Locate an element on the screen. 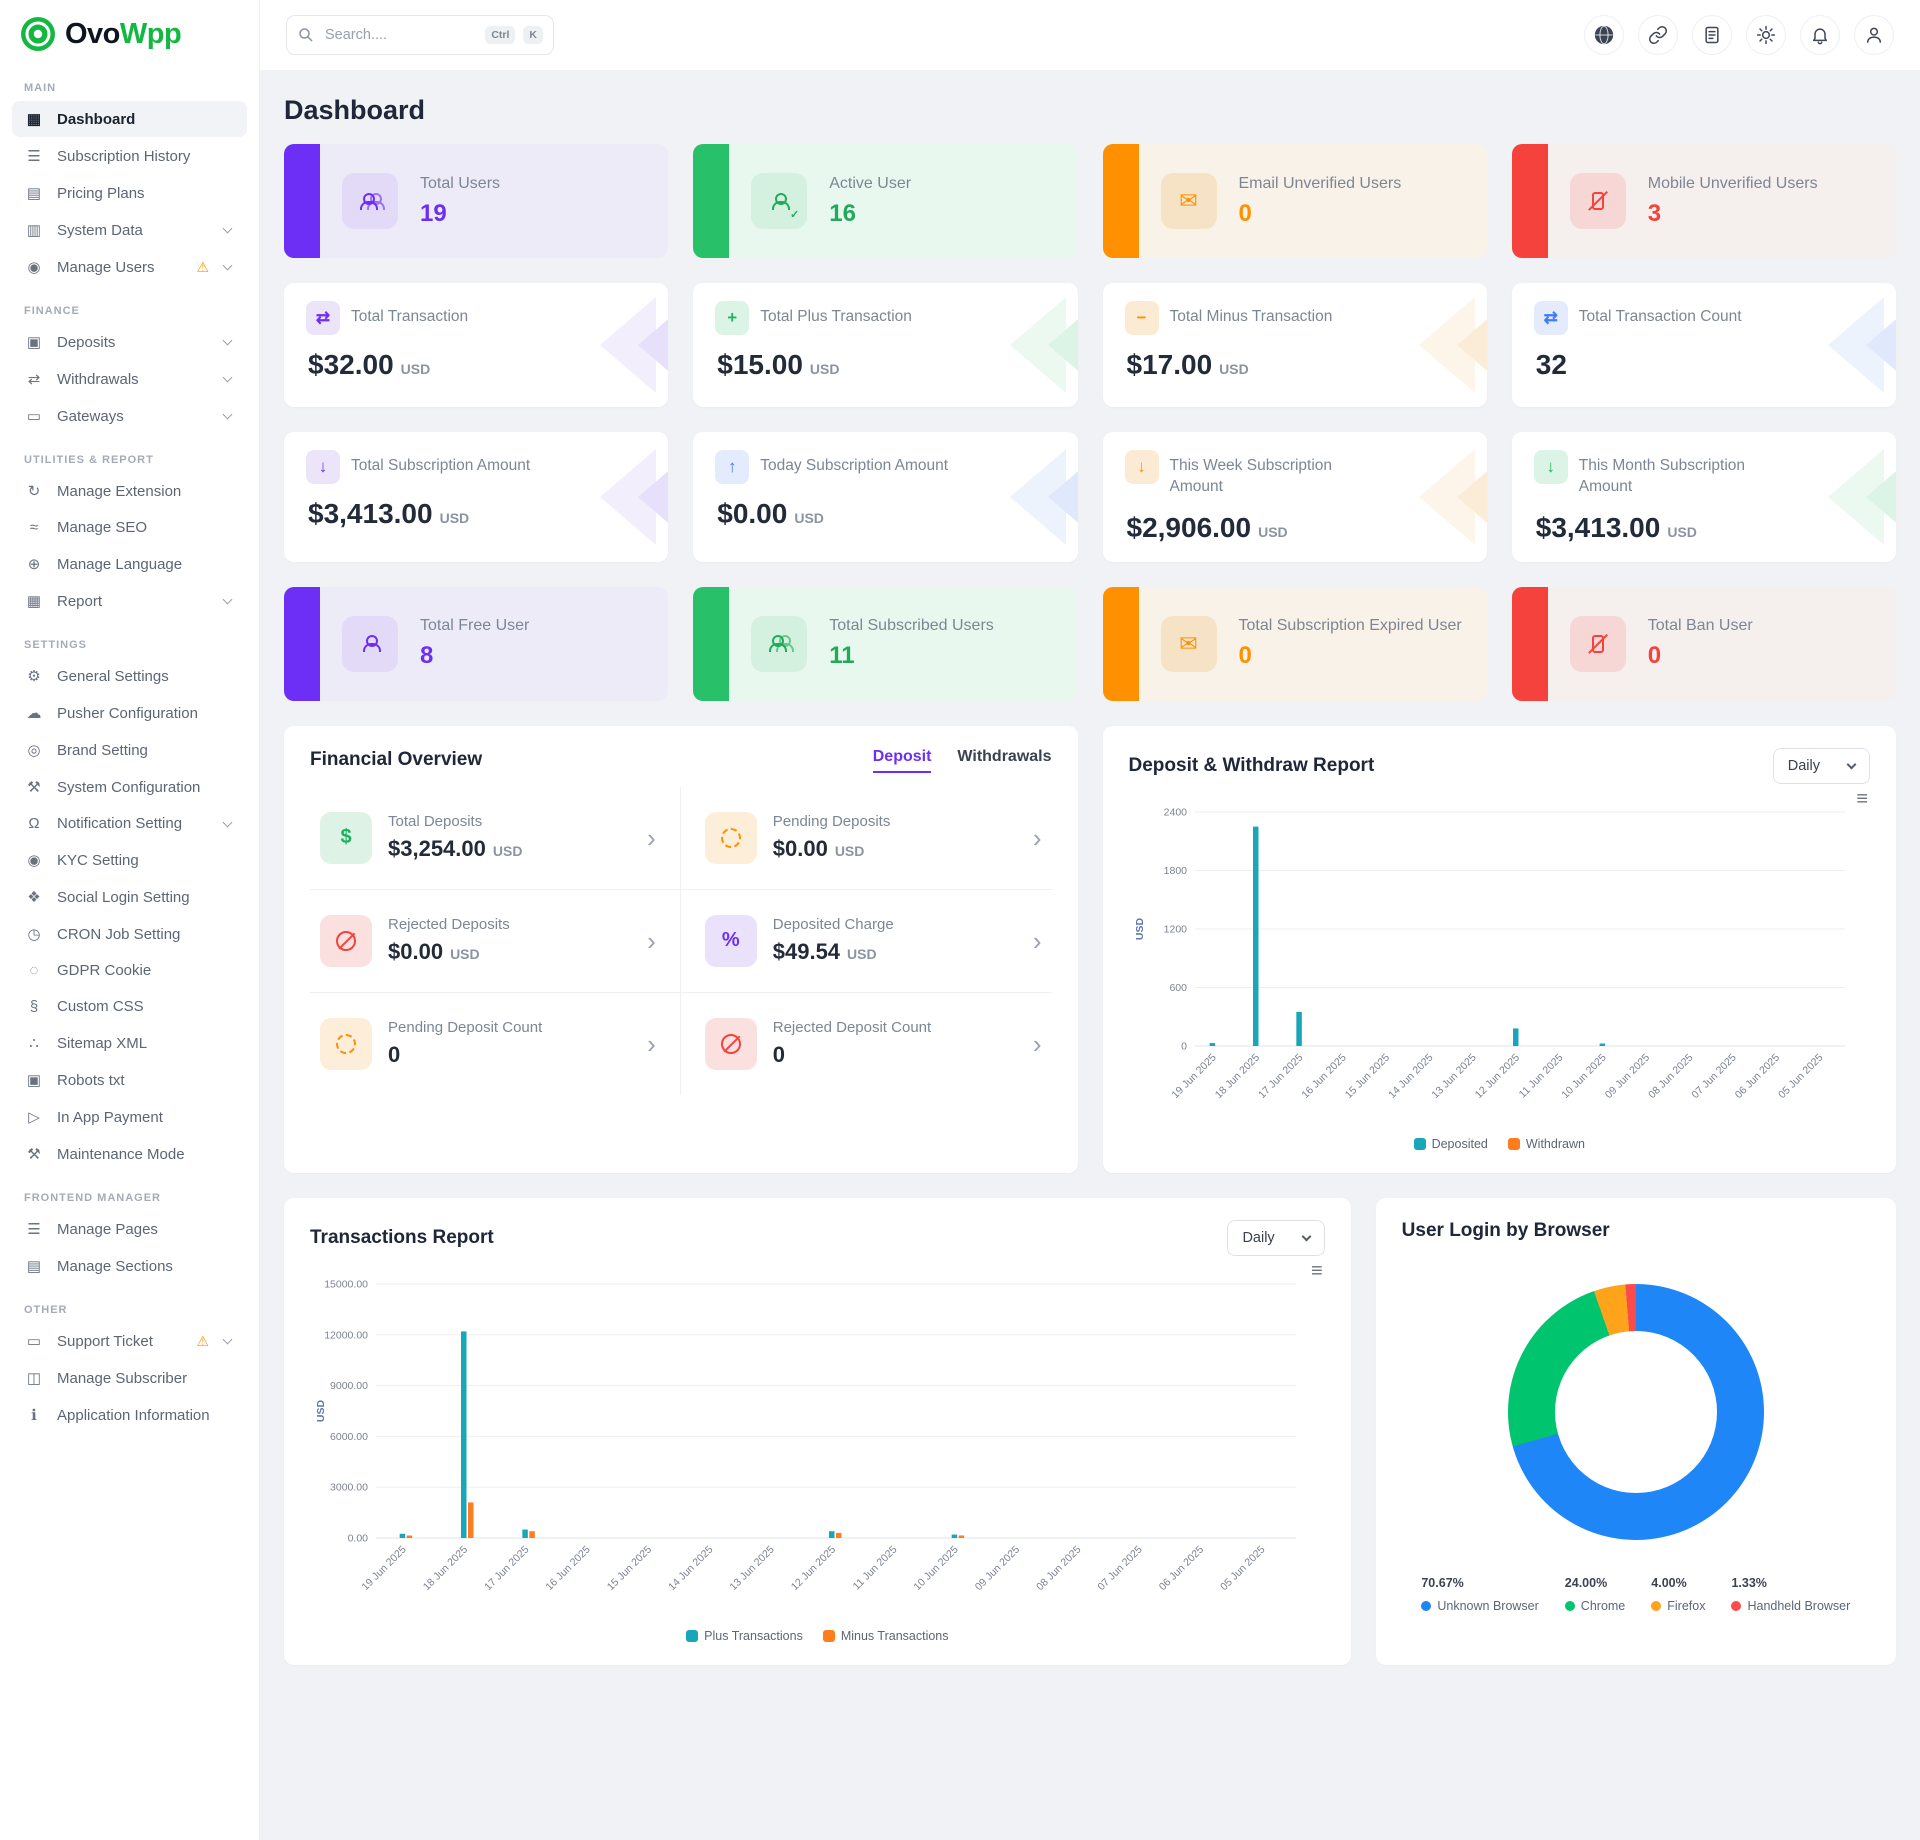 The height and width of the screenshot is (1840, 1920). search-box: Ctrl K is located at coordinates (420, 35).